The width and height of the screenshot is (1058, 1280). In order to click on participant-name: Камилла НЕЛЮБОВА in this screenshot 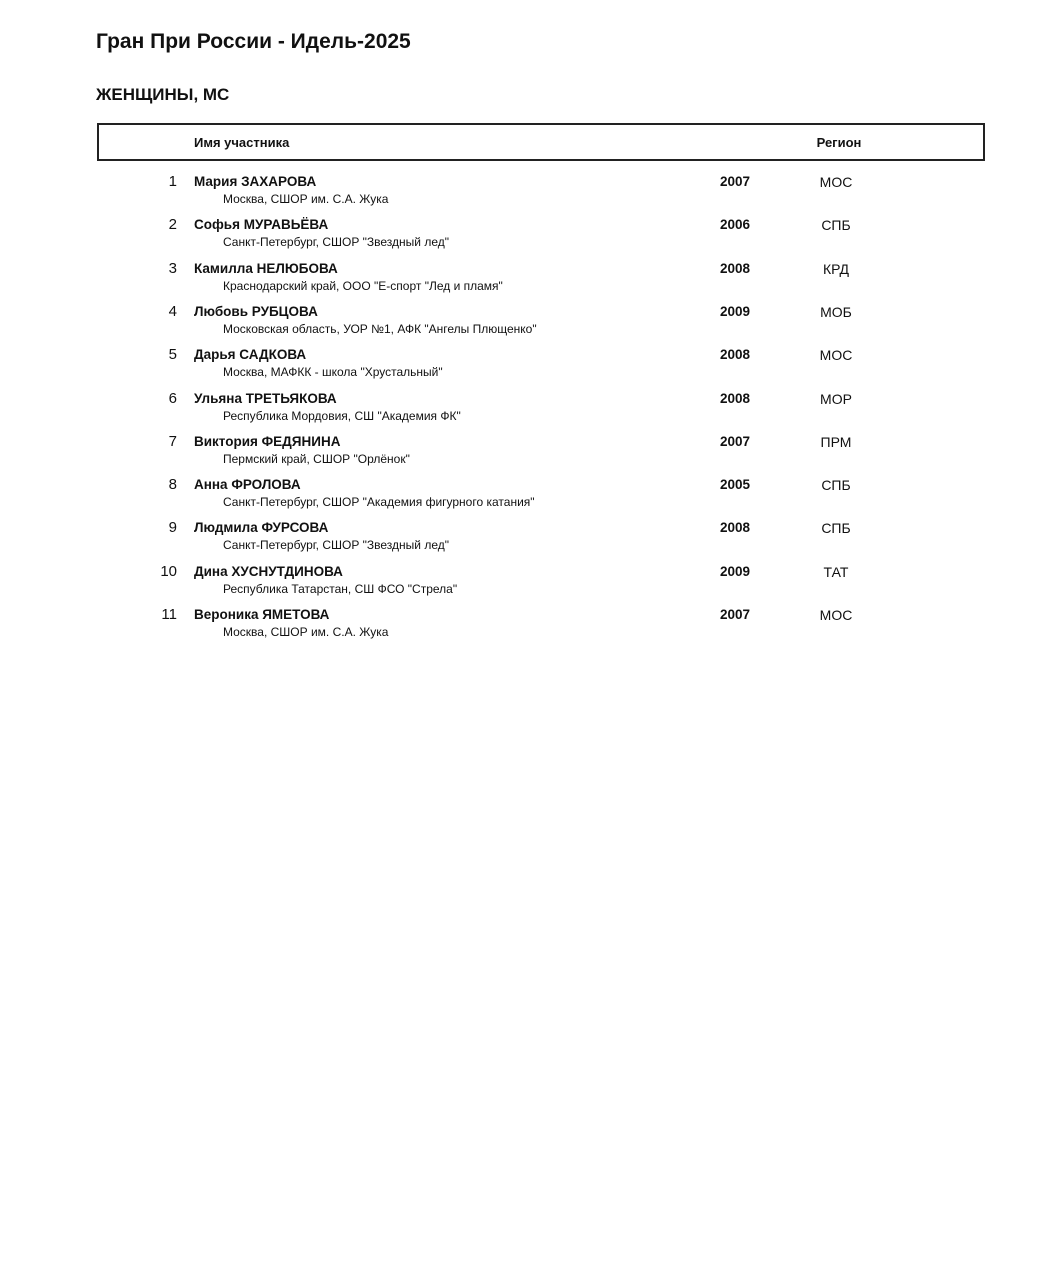, I will do `click(266, 268)`.